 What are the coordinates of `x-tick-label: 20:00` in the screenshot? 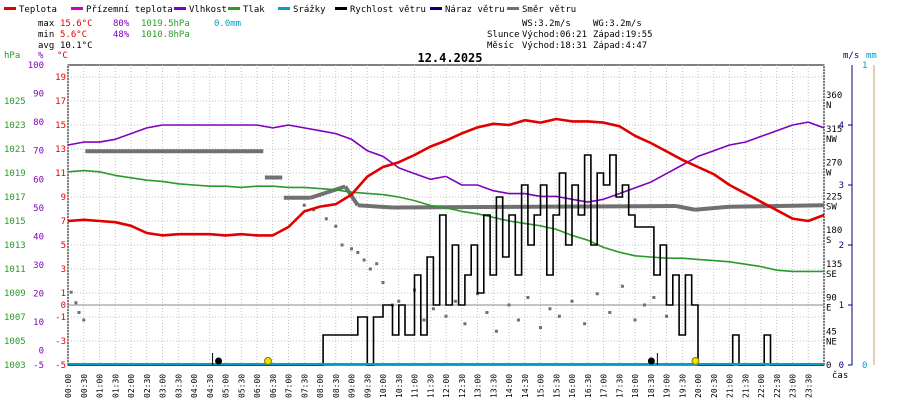 It's located at (698, 386).